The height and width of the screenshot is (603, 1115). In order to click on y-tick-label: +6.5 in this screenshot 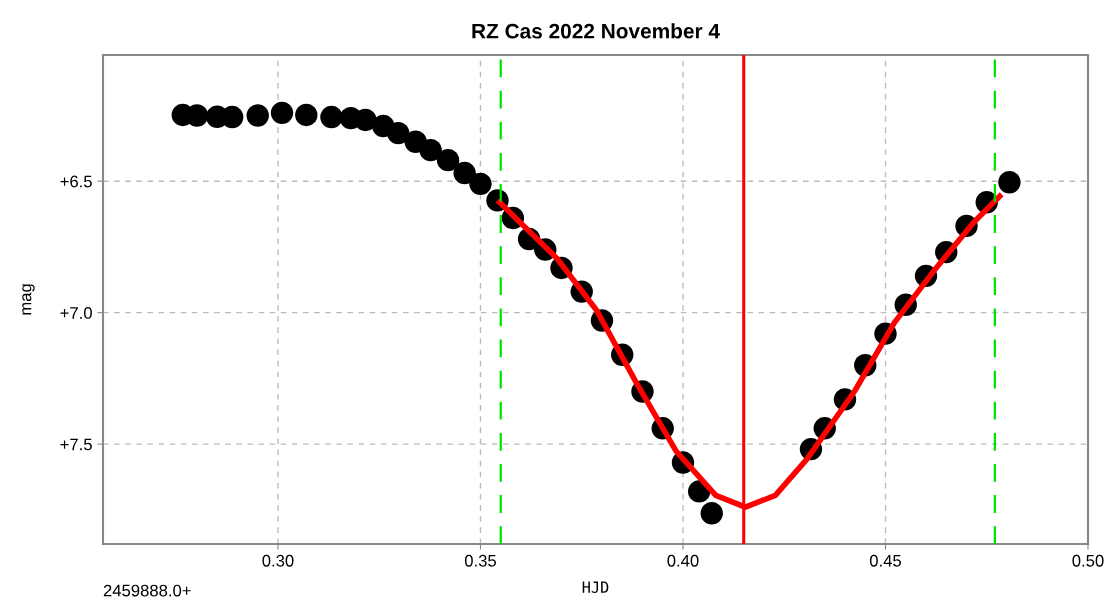, I will do `click(76, 181)`.